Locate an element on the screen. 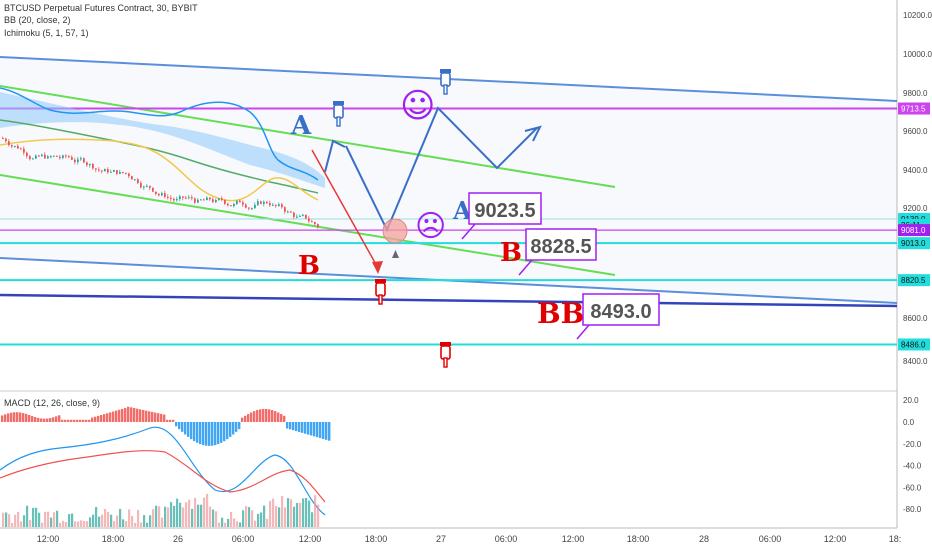  macd-line is located at coordinates (163, 471).